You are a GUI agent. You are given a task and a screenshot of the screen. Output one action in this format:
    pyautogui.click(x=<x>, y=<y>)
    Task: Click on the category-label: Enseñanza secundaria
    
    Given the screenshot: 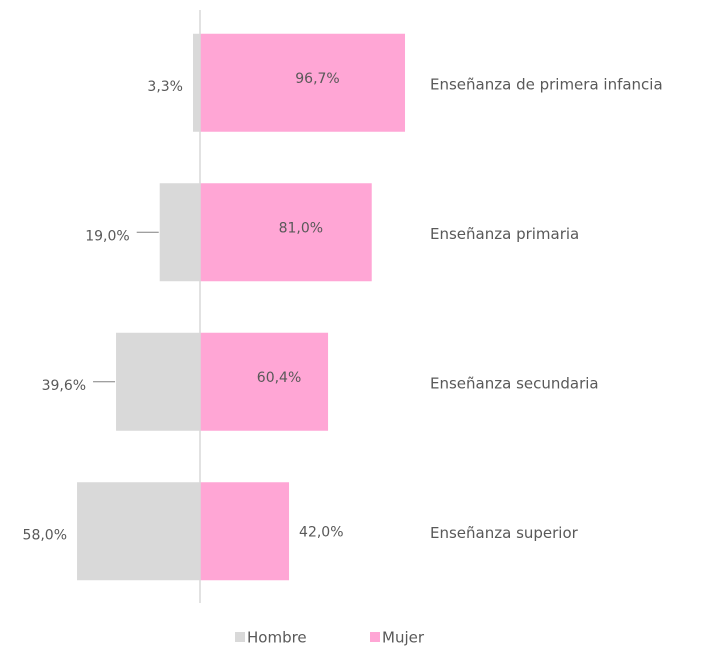 What is the action you would take?
    pyautogui.click(x=514, y=383)
    